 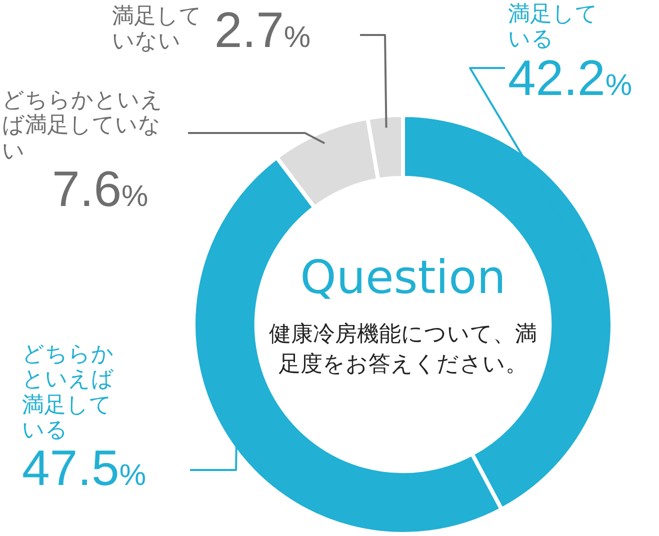 I want to click on slice-label: 満足していない, so click(x=157, y=29).